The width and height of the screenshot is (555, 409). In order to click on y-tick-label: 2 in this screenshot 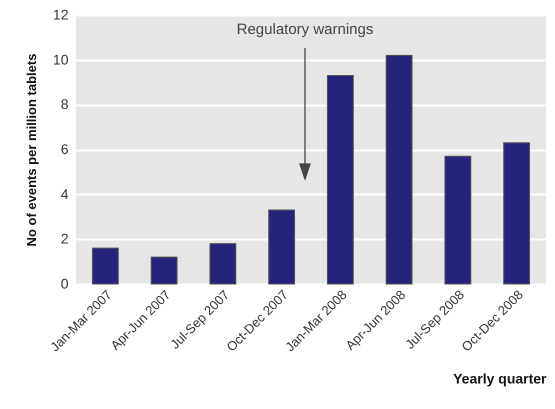, I will do `click(64, 238)`.